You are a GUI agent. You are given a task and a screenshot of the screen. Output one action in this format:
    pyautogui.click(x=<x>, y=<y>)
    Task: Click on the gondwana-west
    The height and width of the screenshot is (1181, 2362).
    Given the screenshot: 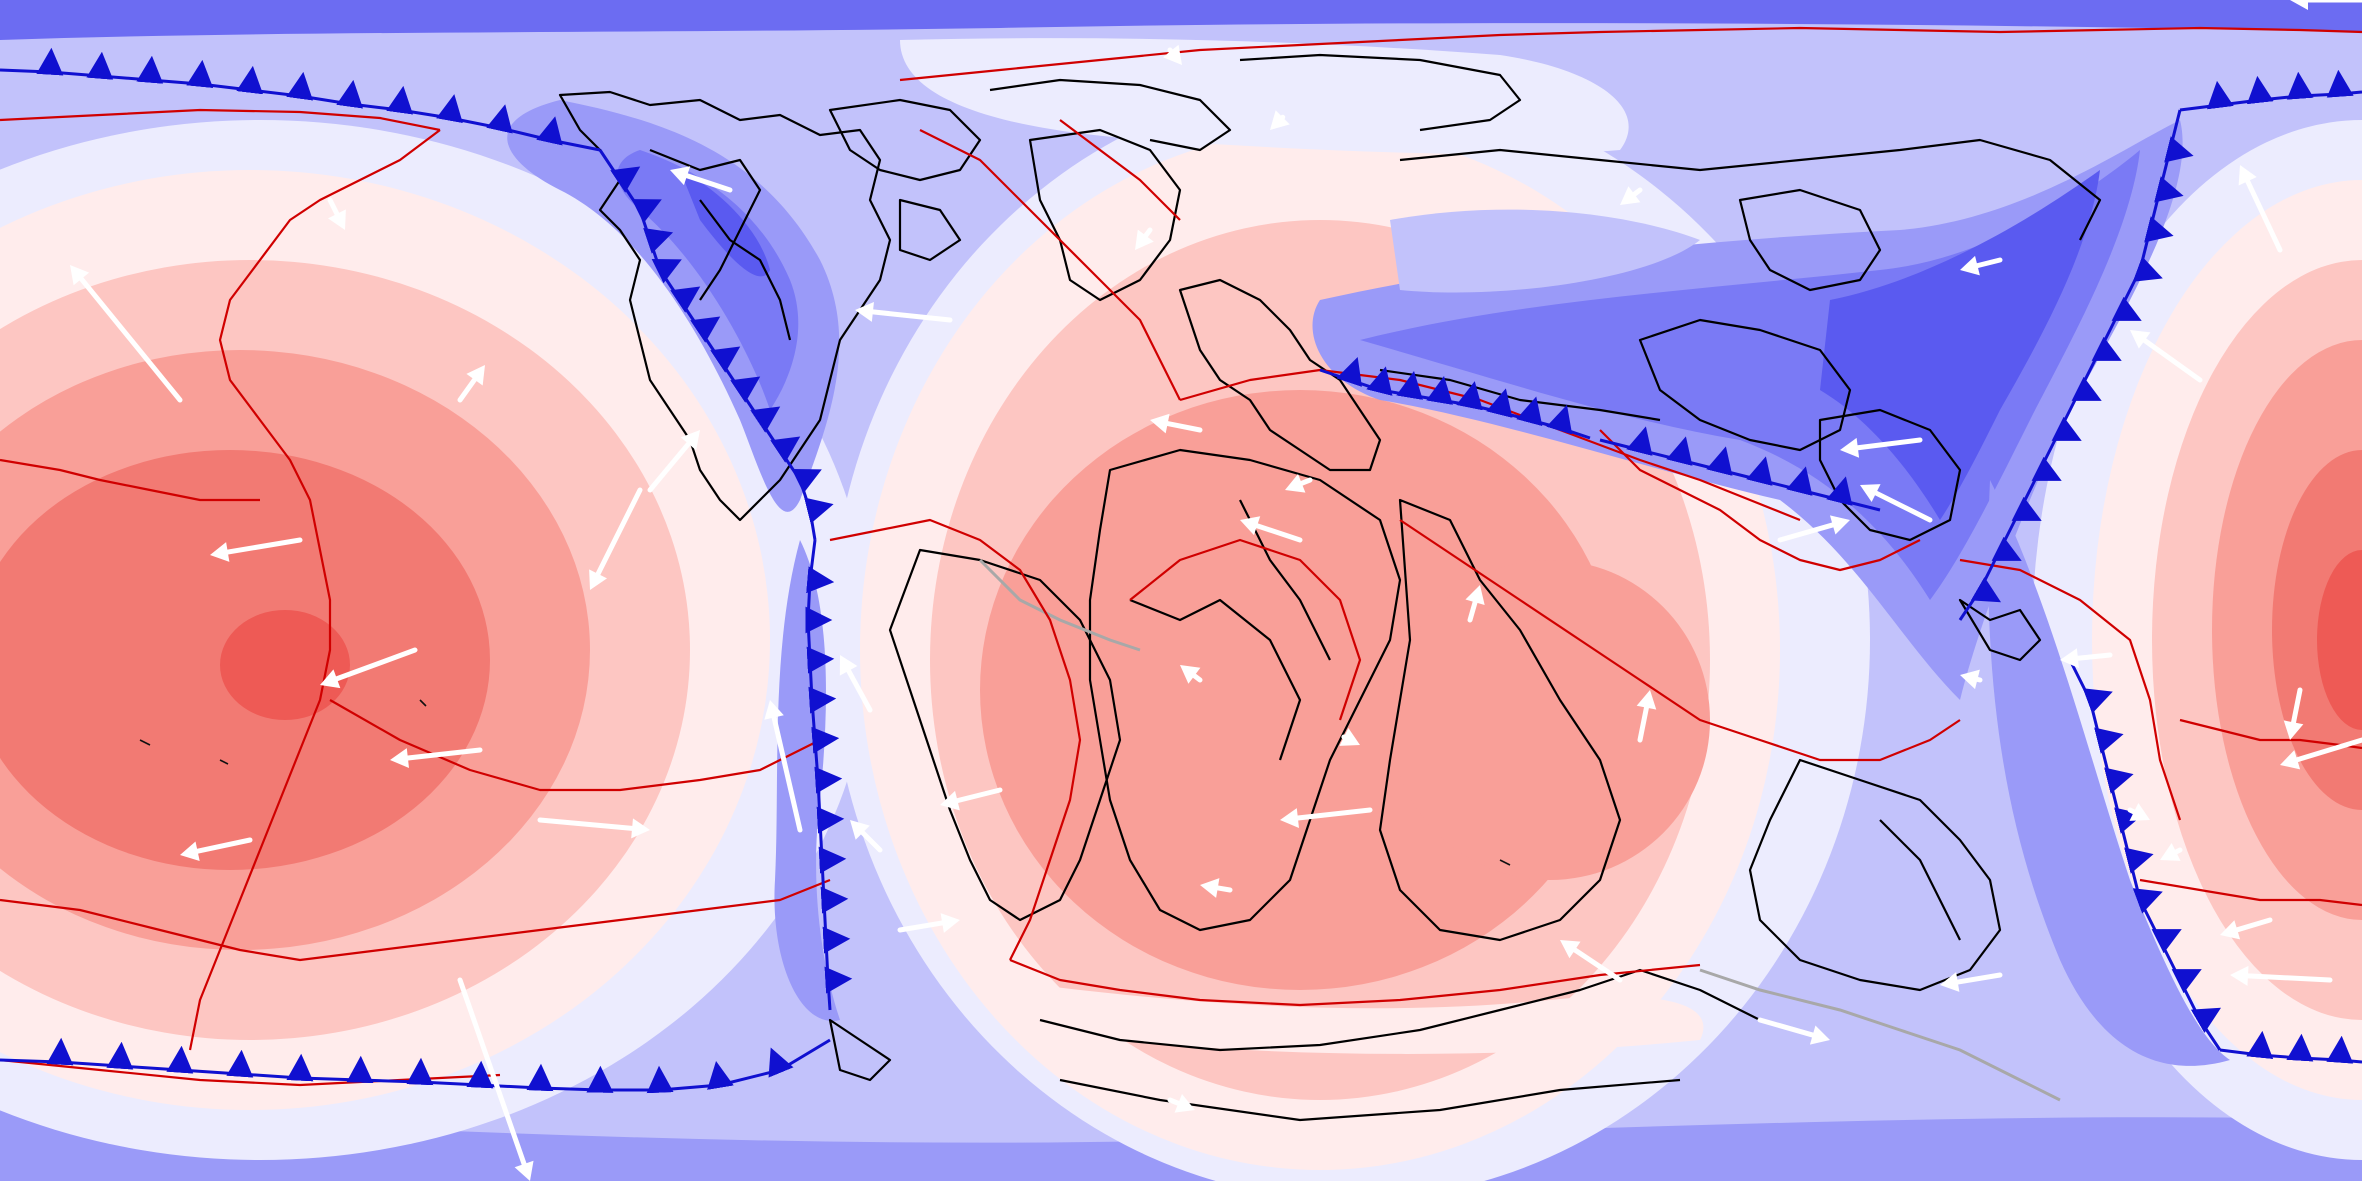 What is the action you would take?
    pyautogui.click(x=1005, y=735)
    